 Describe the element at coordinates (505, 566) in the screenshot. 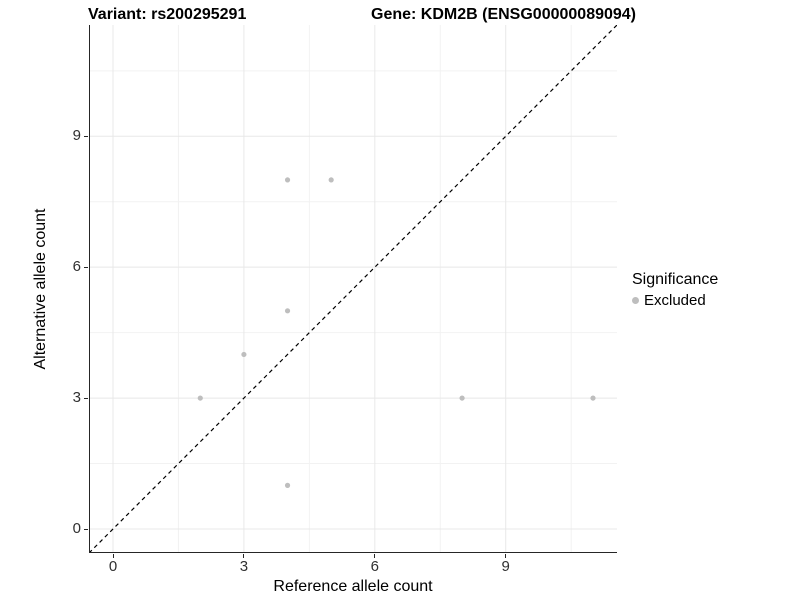

I see `x-tick-label: 9` at that location.